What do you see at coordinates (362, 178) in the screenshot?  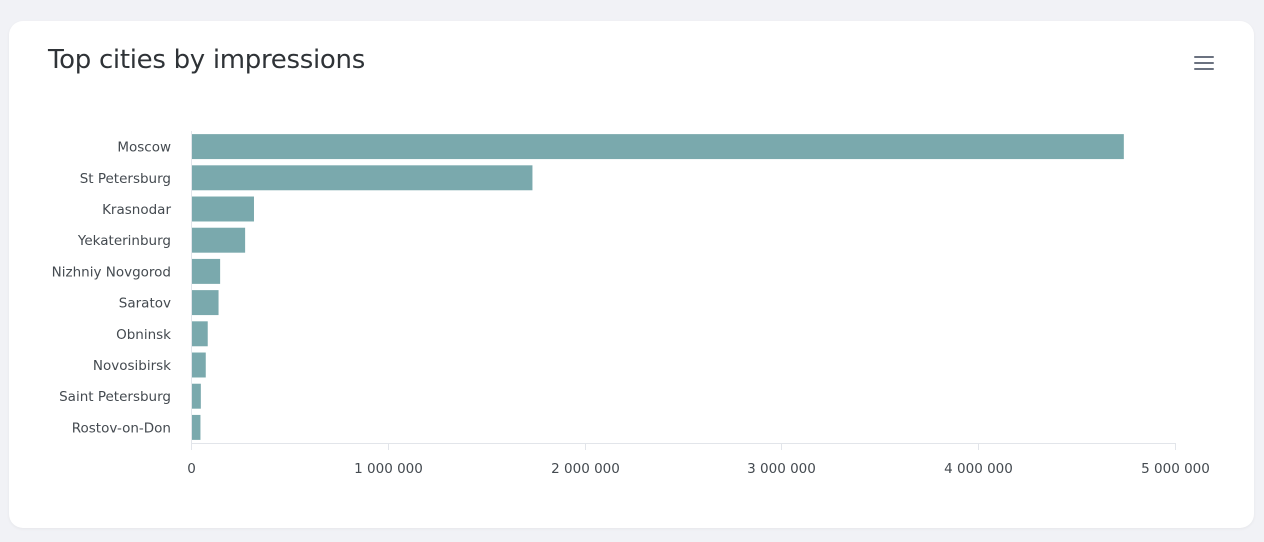 I see `bar-st-petersburg` at bounding box center [362, 178].